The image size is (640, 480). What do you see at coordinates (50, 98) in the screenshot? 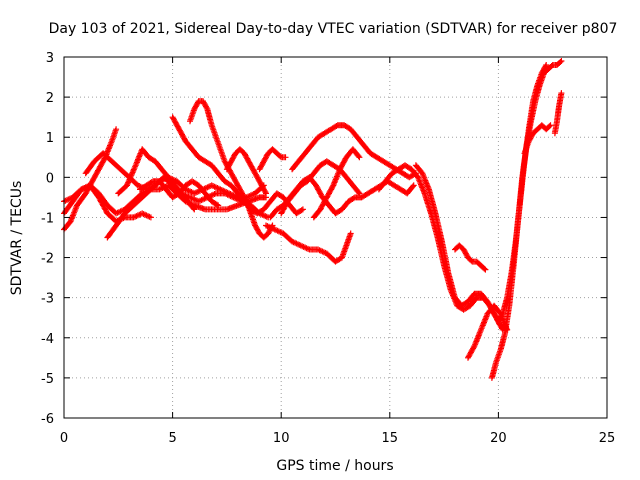
I see `y-tick-label: 2` at bounding box center [50, 98].